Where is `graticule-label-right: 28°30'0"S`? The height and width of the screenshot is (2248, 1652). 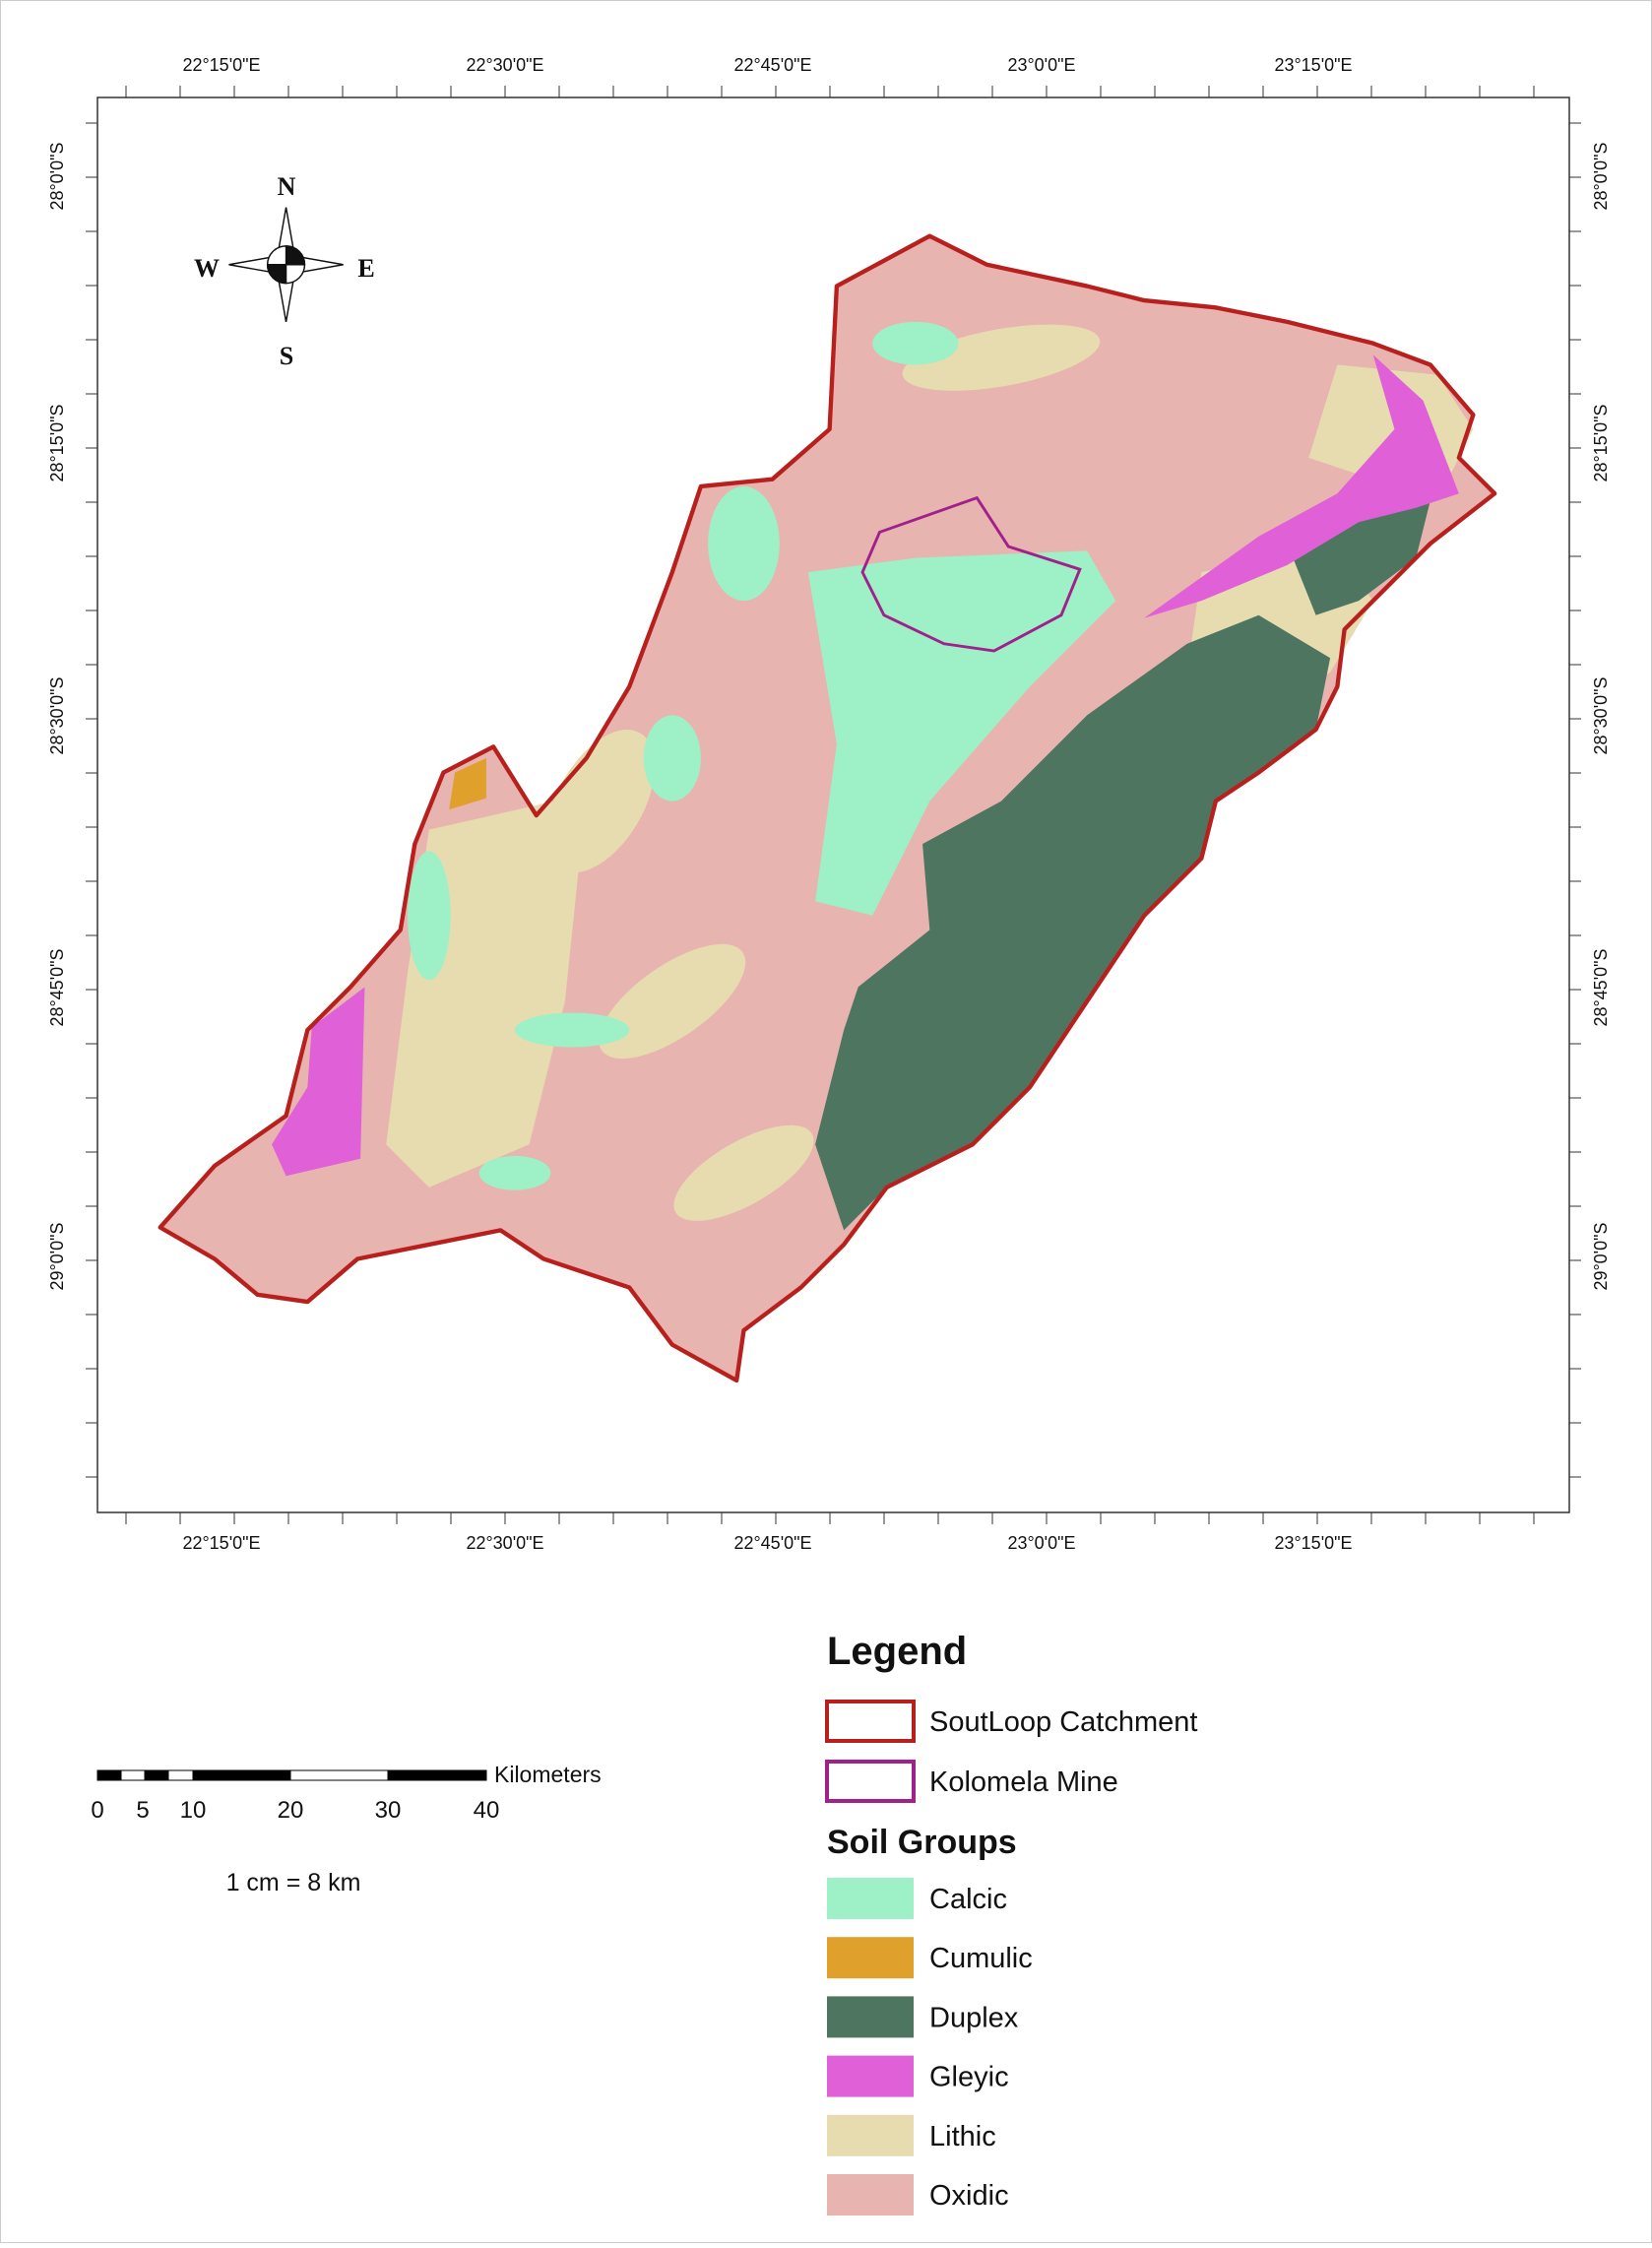 graticule-label-right: 28°30'0"S is located at coordinates (1601, 715).